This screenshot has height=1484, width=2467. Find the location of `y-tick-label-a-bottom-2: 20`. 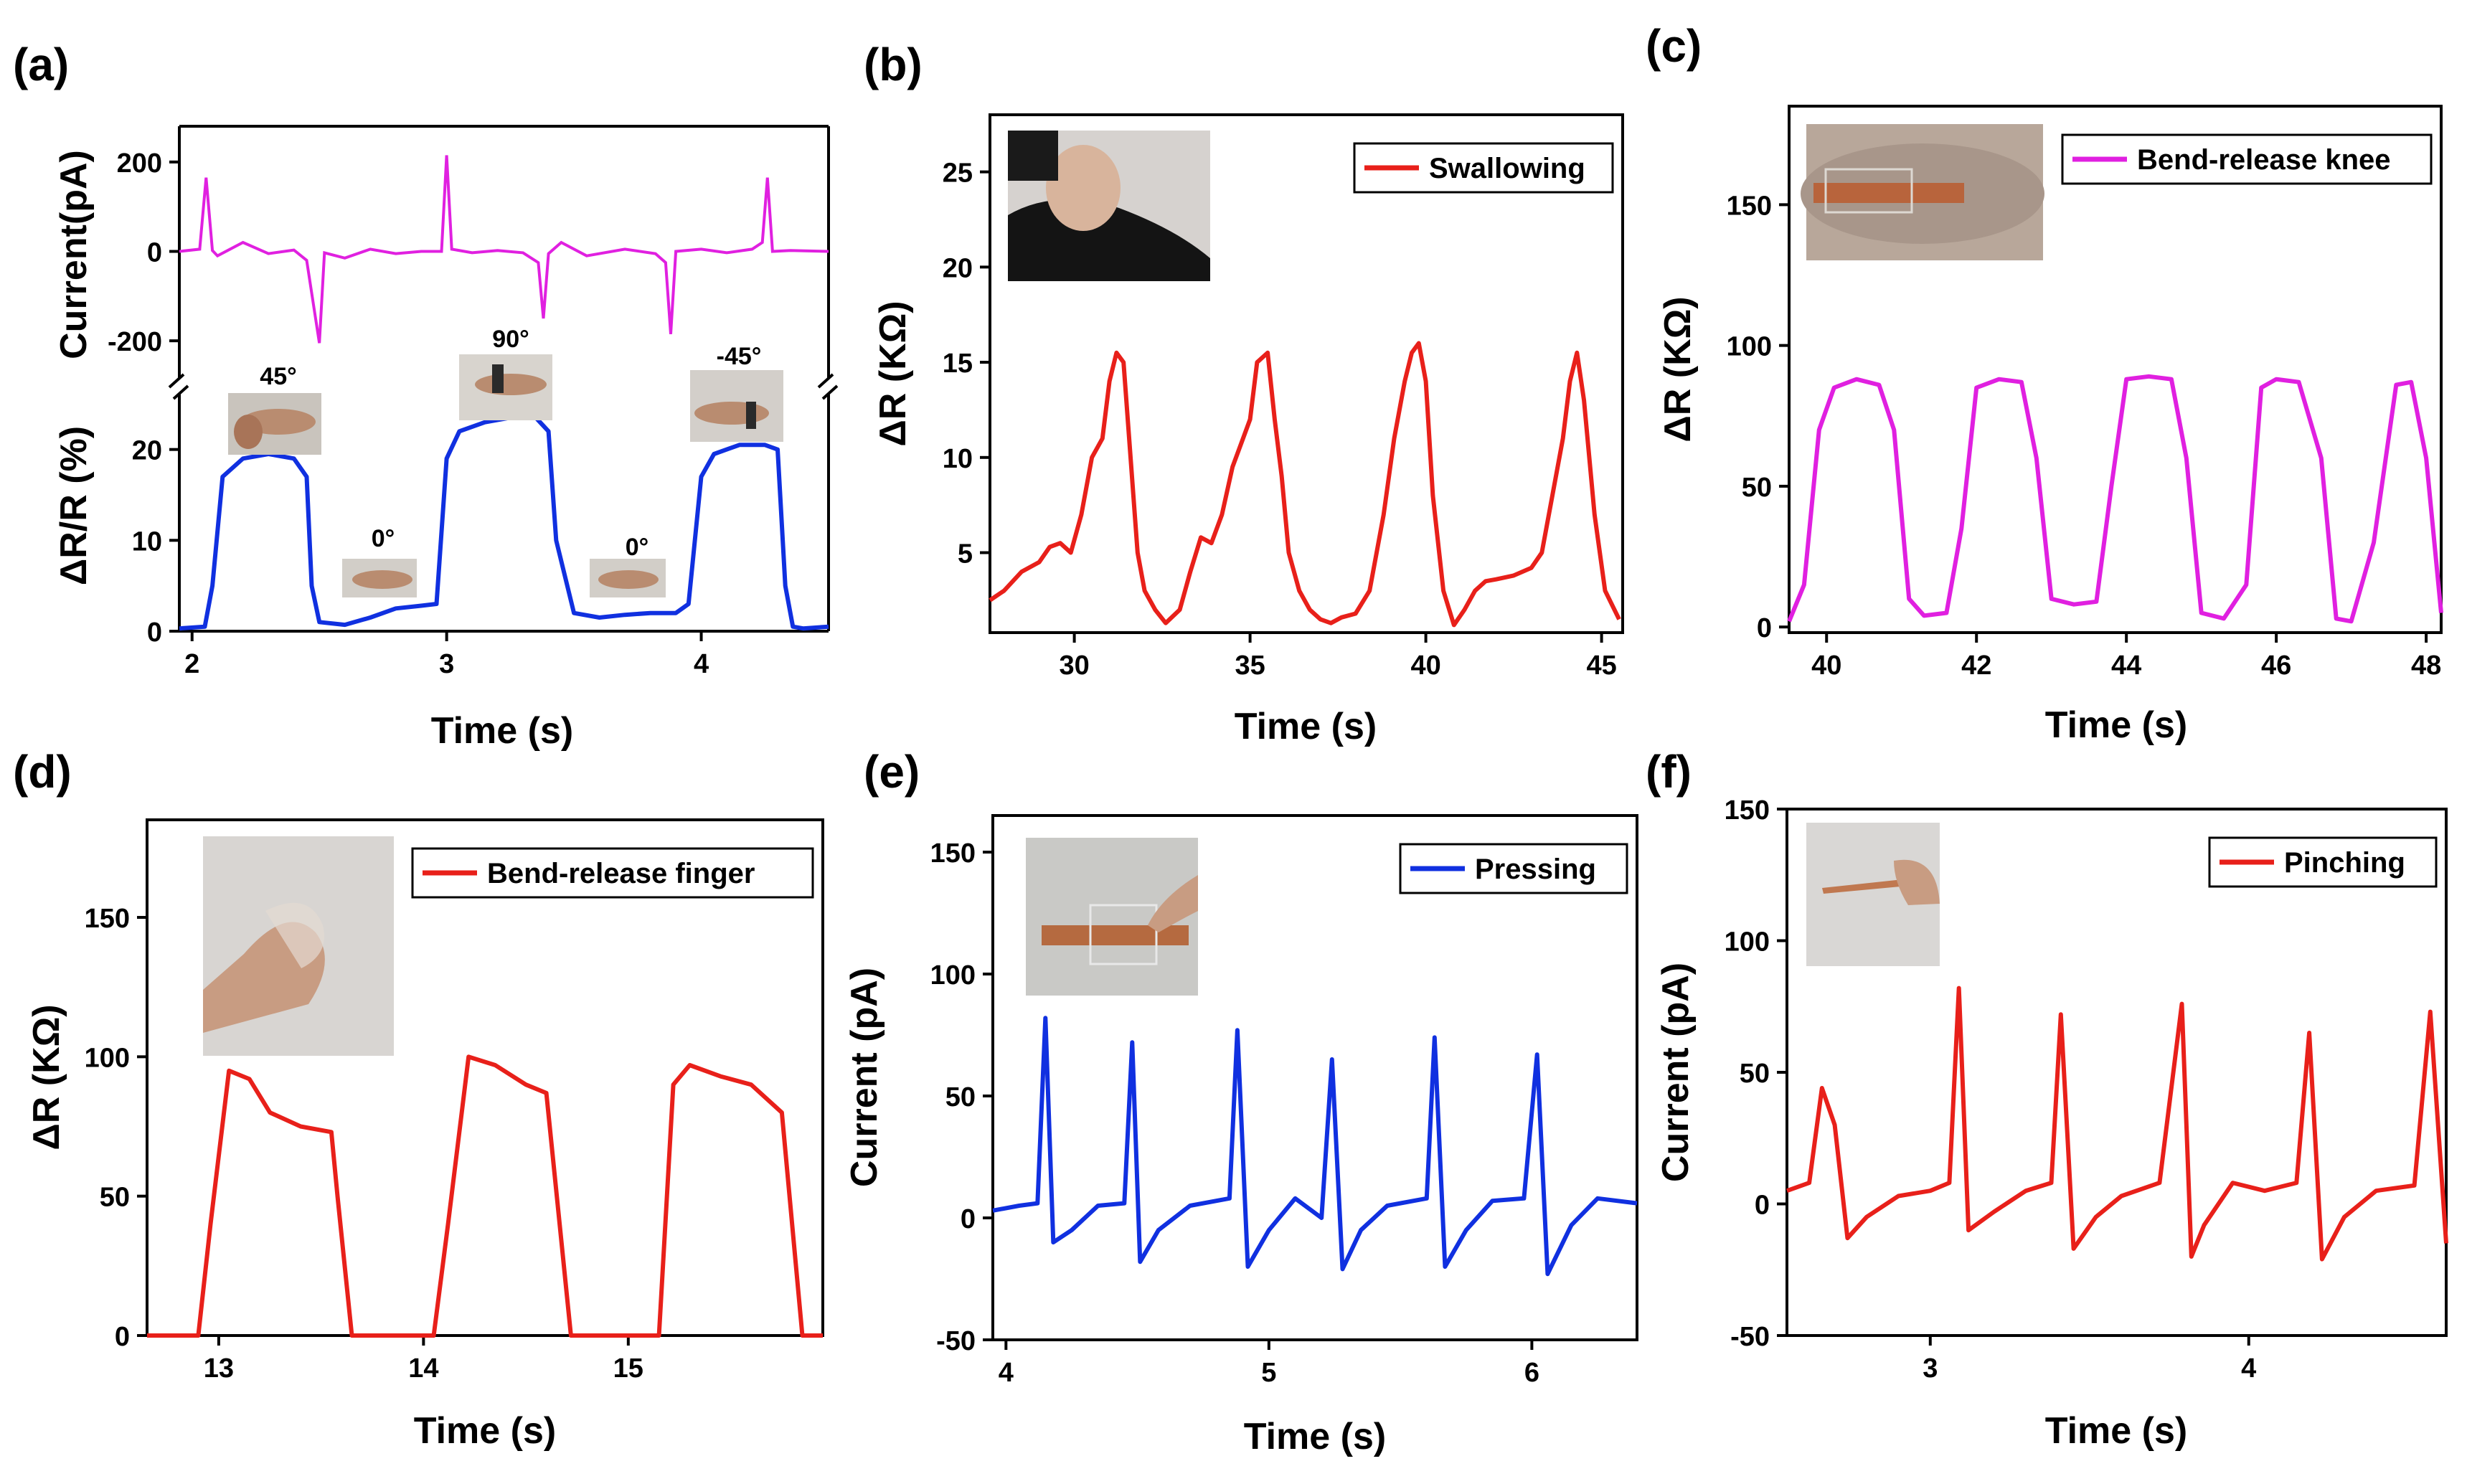

y-tick-label-a-bottom-2: 20 is located at coordinates (147, 451).